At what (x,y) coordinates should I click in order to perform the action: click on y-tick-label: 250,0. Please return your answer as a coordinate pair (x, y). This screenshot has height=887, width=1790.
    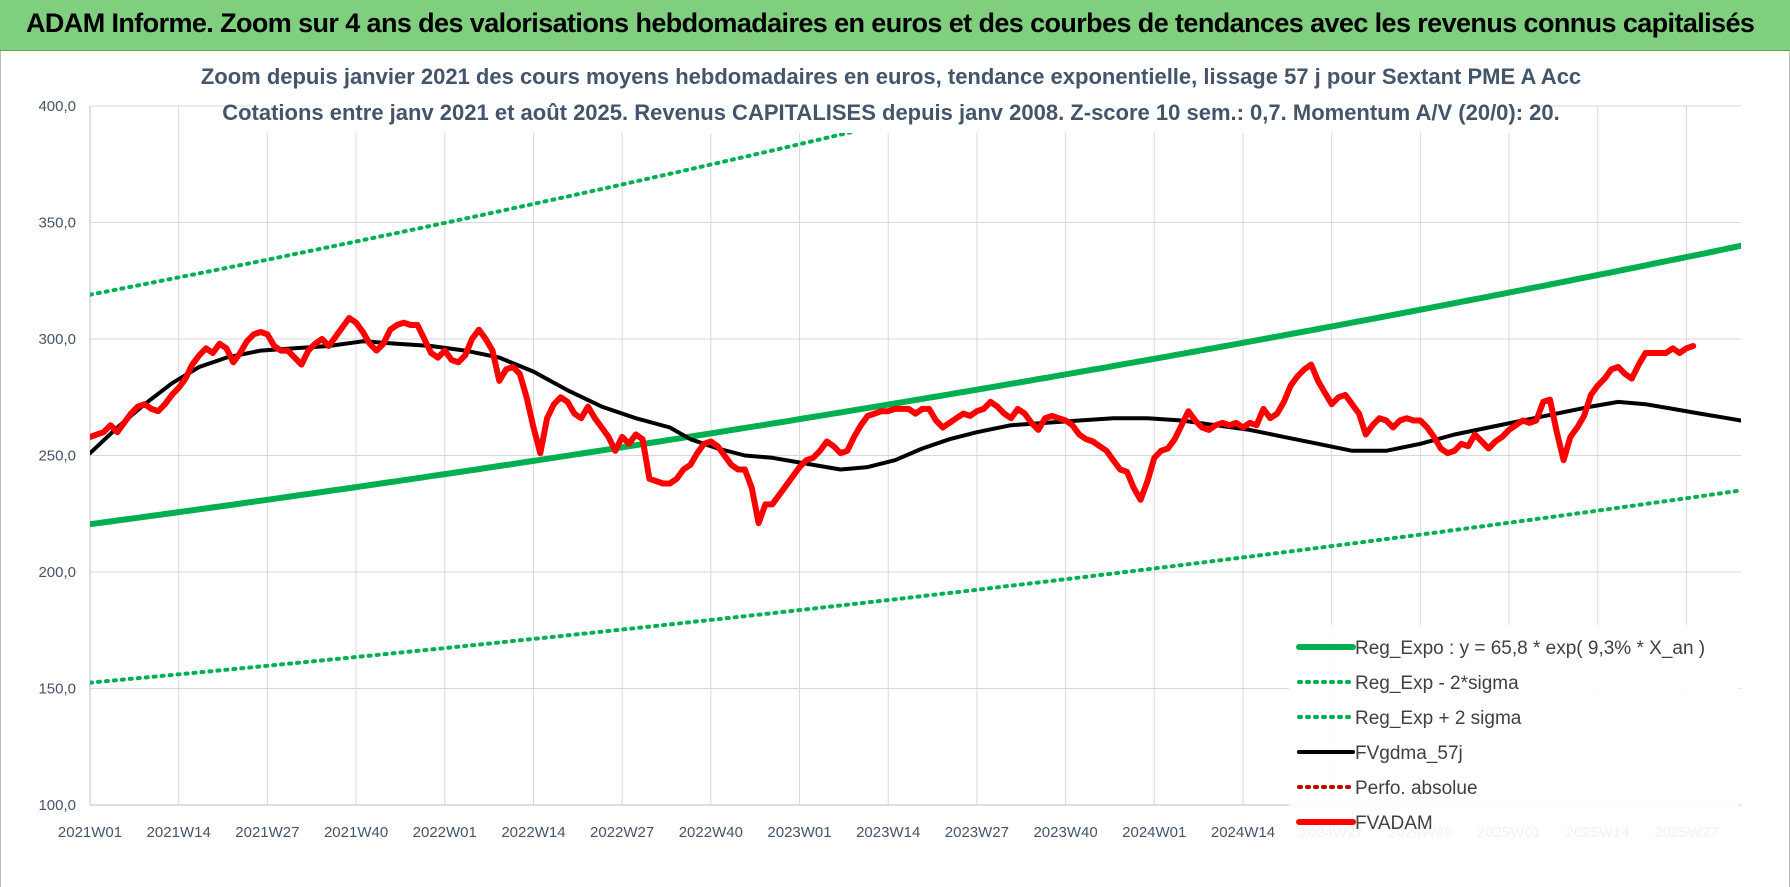
    Looking at the image, I should click on (57, 456).